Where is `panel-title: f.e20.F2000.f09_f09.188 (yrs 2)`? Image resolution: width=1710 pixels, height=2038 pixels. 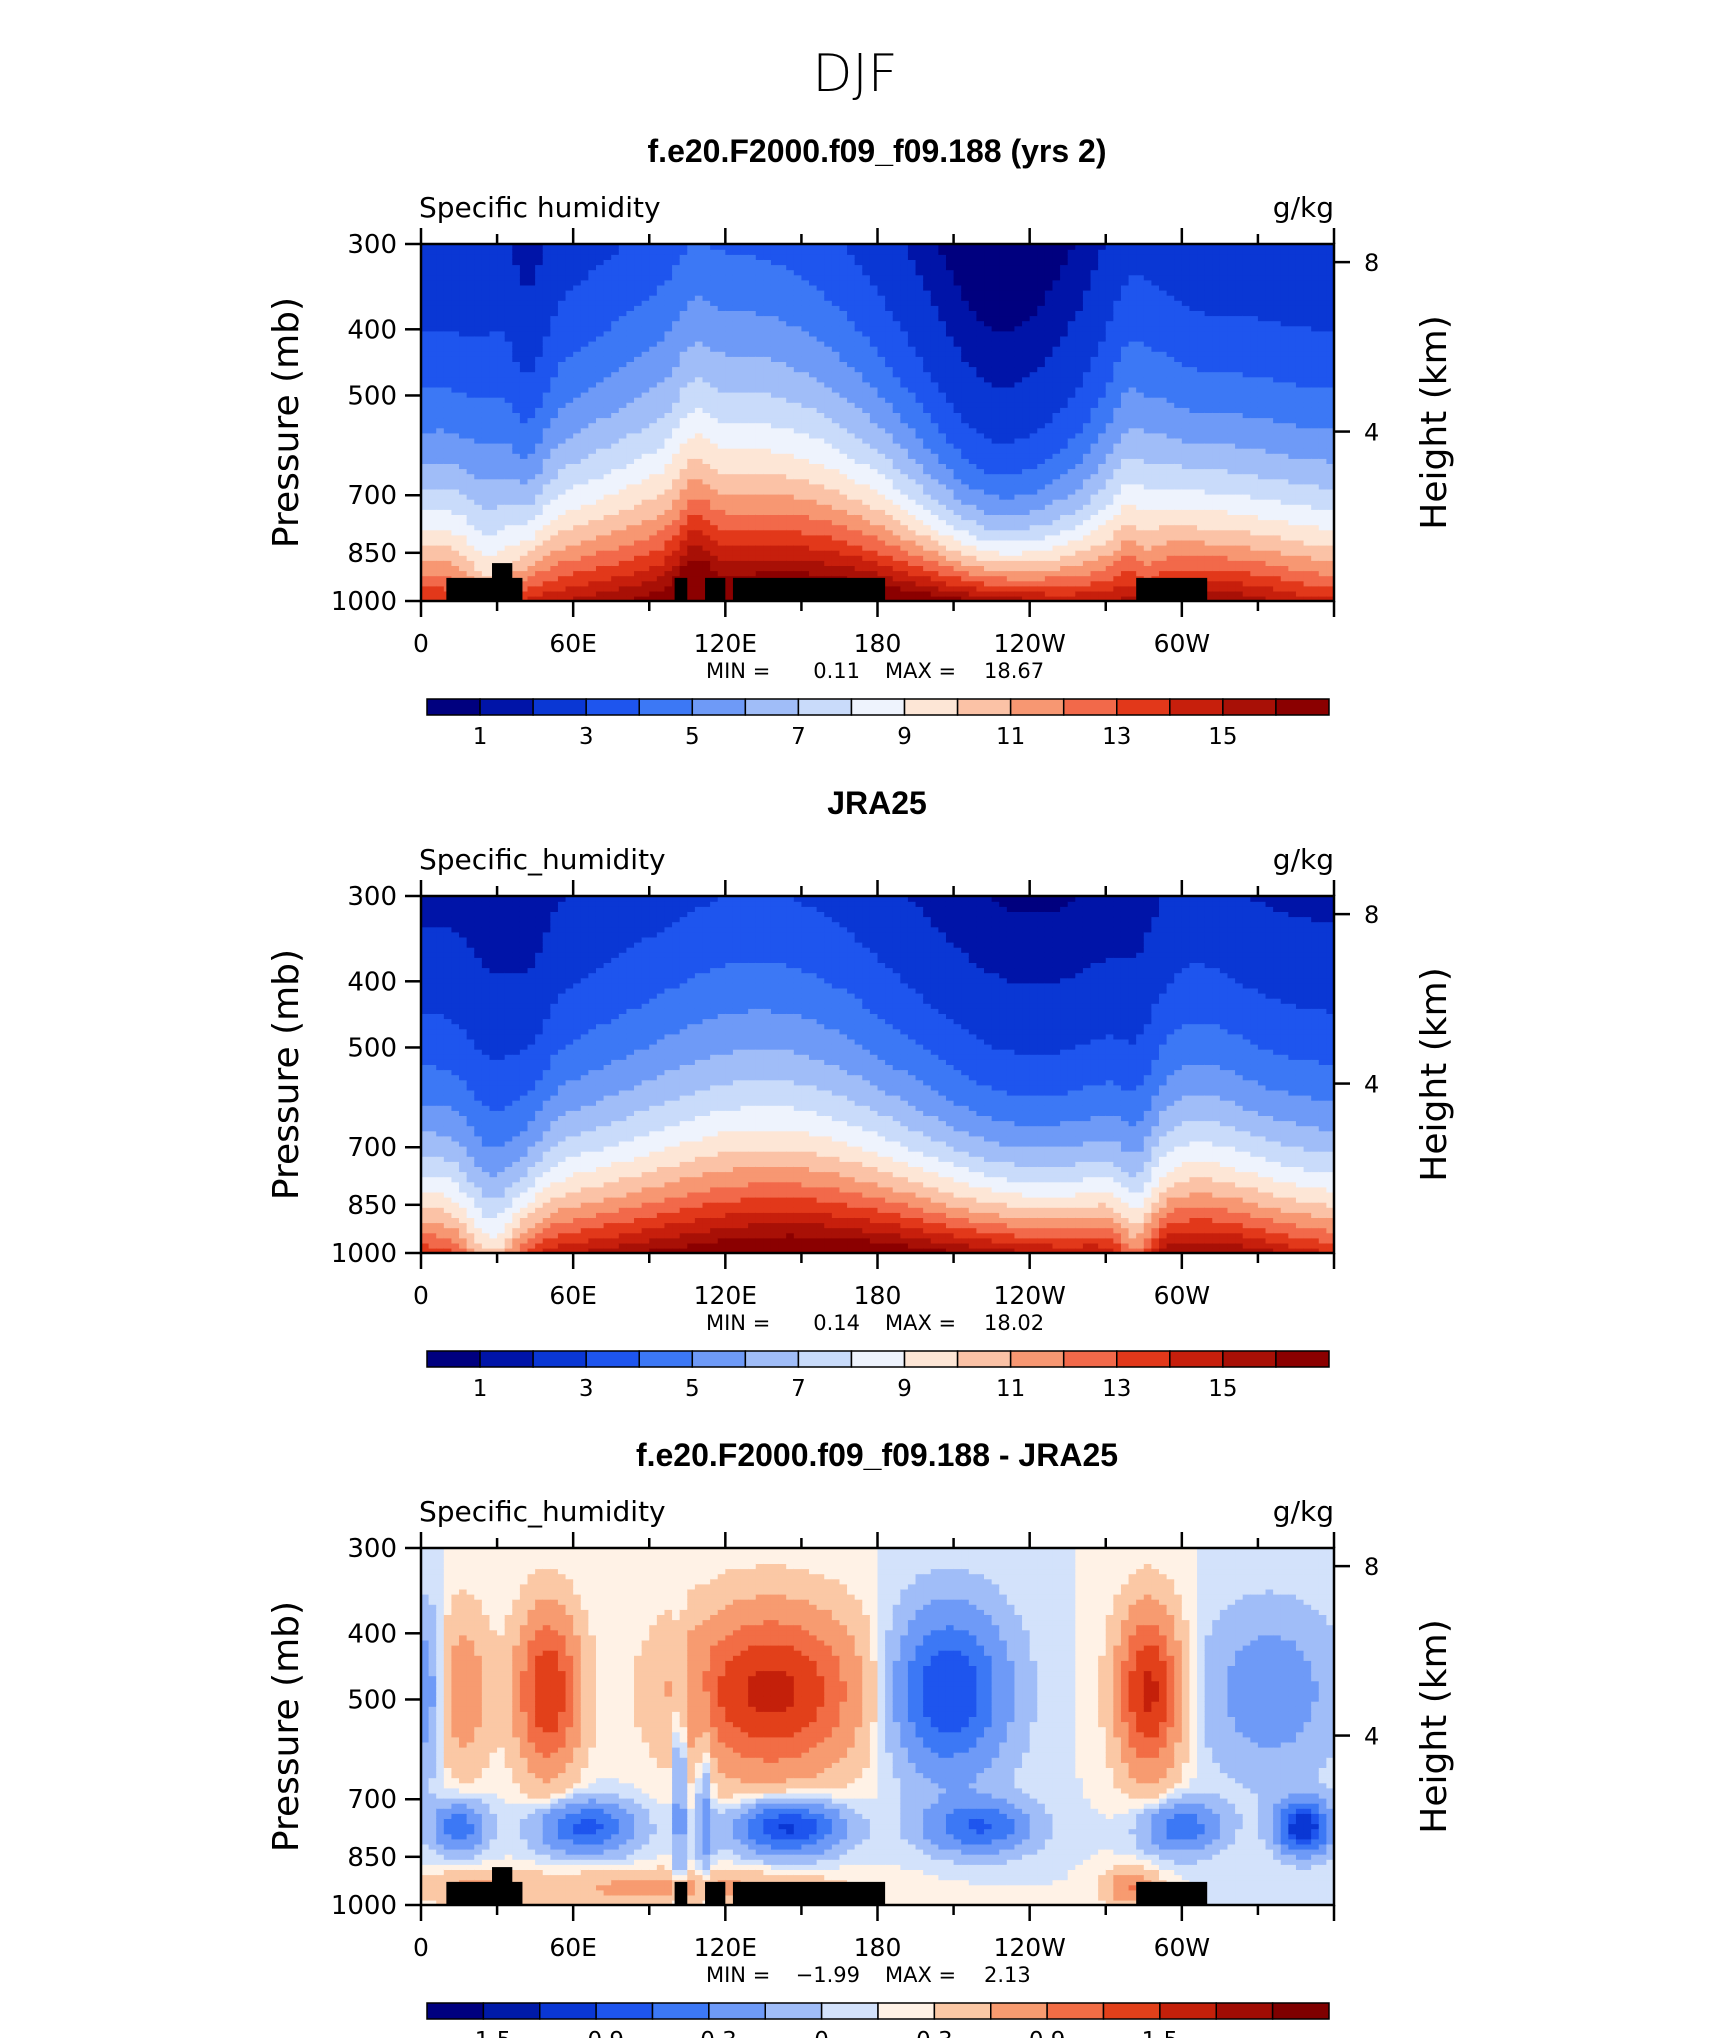
panel-title: f.e20.F2000.f09_f09.188 (yrs 2) is located at coordinates (877, 151).